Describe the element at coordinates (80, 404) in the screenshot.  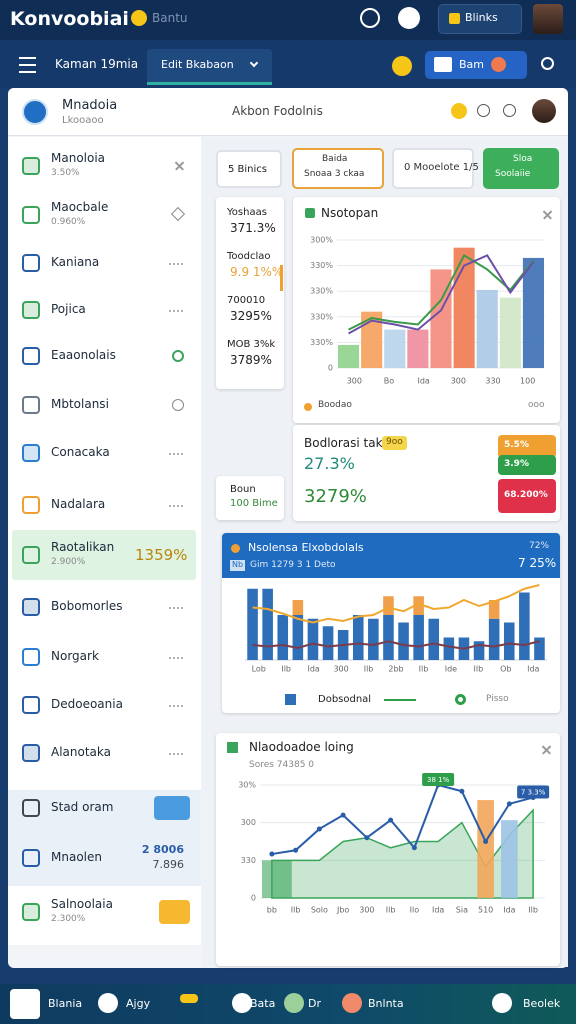
I see `sidebar-label: Mbtolansi` at that location.